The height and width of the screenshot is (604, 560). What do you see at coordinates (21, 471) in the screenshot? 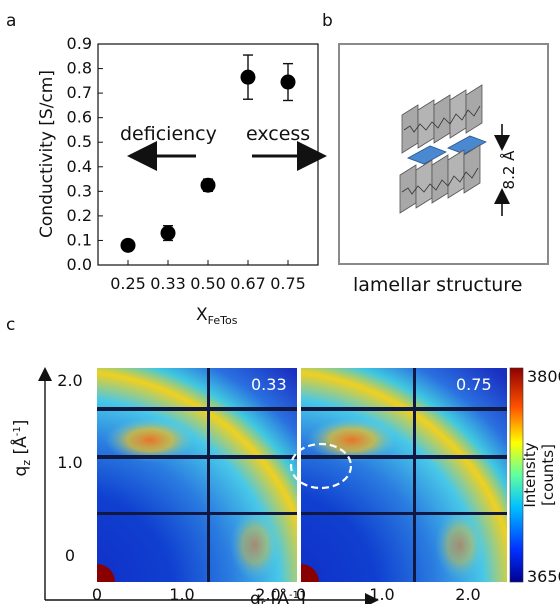
I see `qz-label-main: q` at bounding box center [21, 471].